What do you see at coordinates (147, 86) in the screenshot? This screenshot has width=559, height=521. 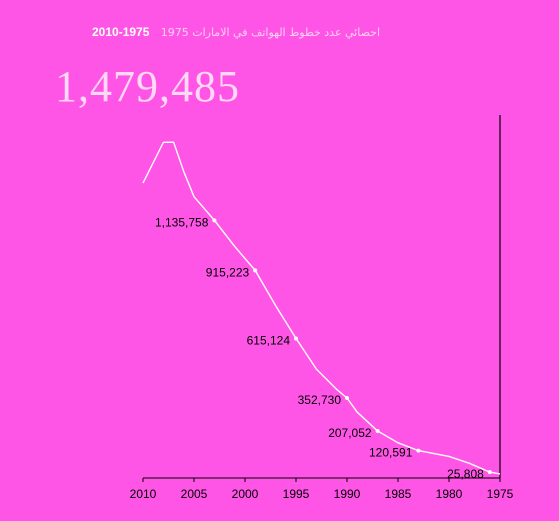 I see `peak-value-label: 1,479,485` at bounding box center [147, 86].